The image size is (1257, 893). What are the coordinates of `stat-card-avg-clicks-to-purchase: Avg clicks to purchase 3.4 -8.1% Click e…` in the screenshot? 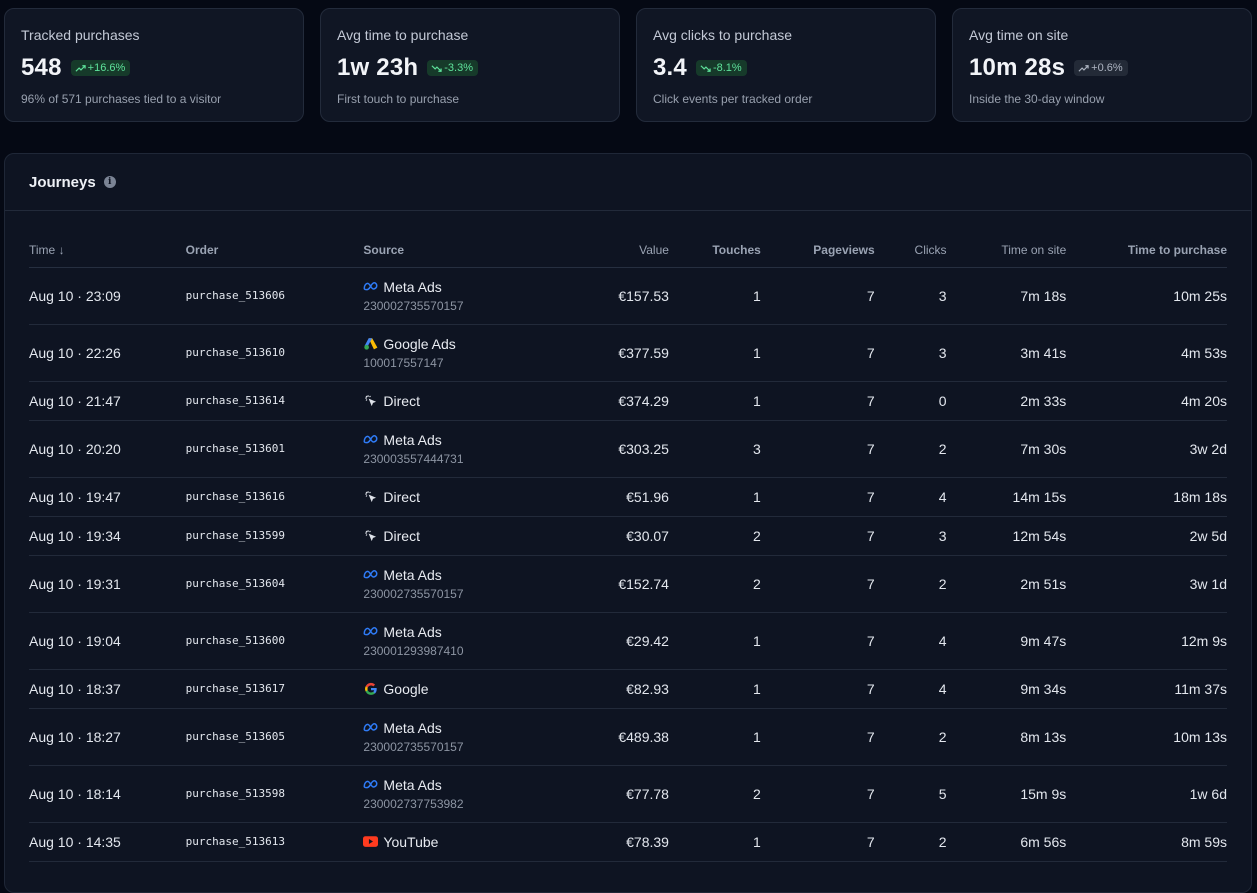 It's located at (786, 65).